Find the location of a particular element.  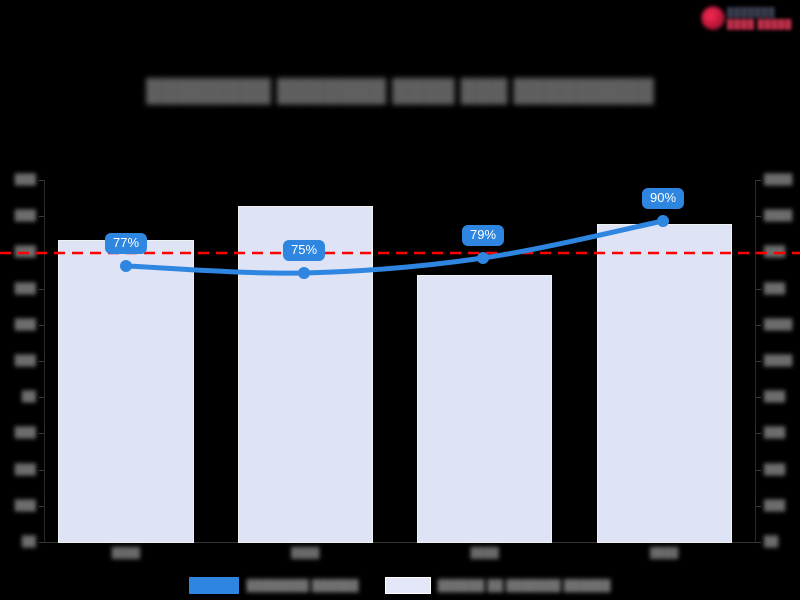

line-series-markers is located at coordinates (394, 247).